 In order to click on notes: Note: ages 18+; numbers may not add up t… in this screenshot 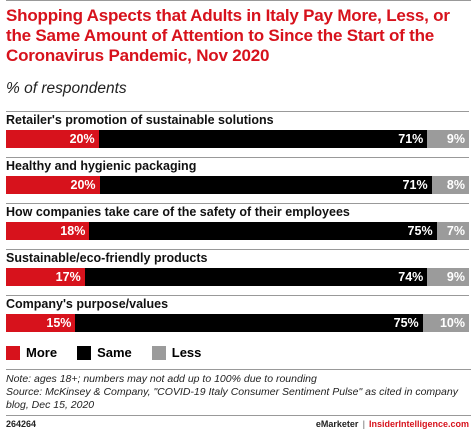, I will do `click(236, 392)`.